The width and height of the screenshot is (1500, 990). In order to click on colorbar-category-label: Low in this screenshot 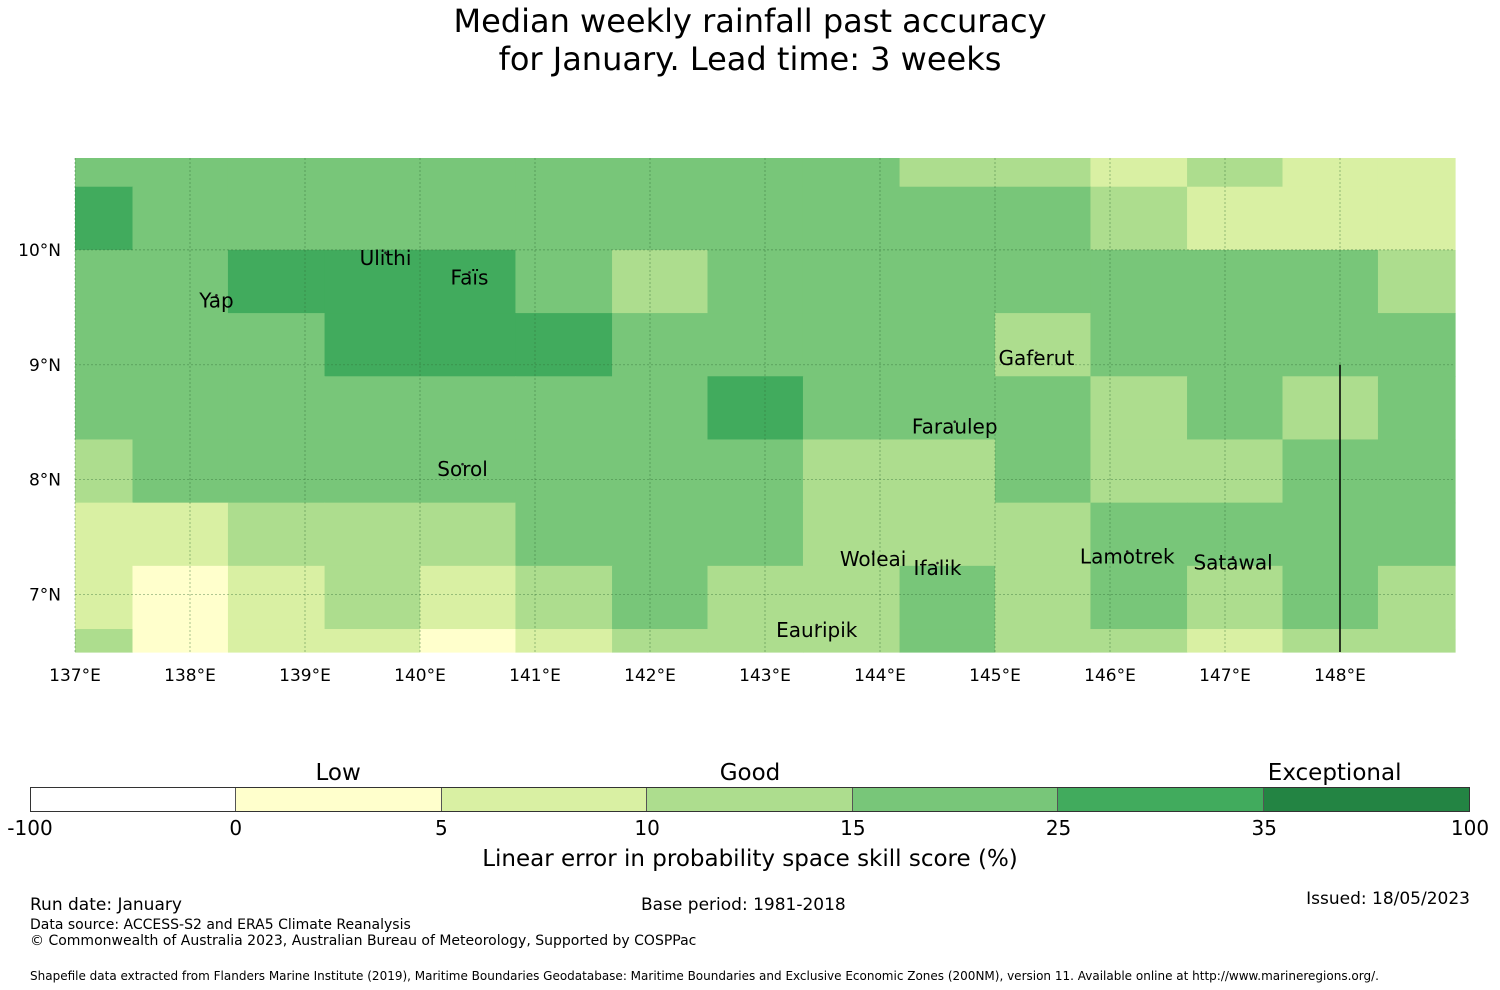, I will do `click(338, 773)`.